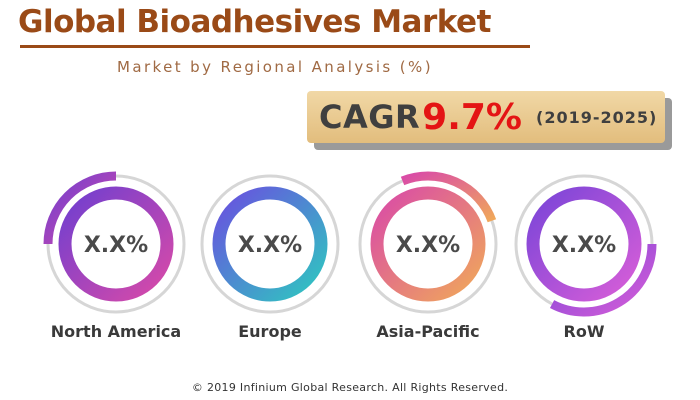 The width and height of the screenshot is (700, 400). I want to click on ring-europe, so click(270, 244).